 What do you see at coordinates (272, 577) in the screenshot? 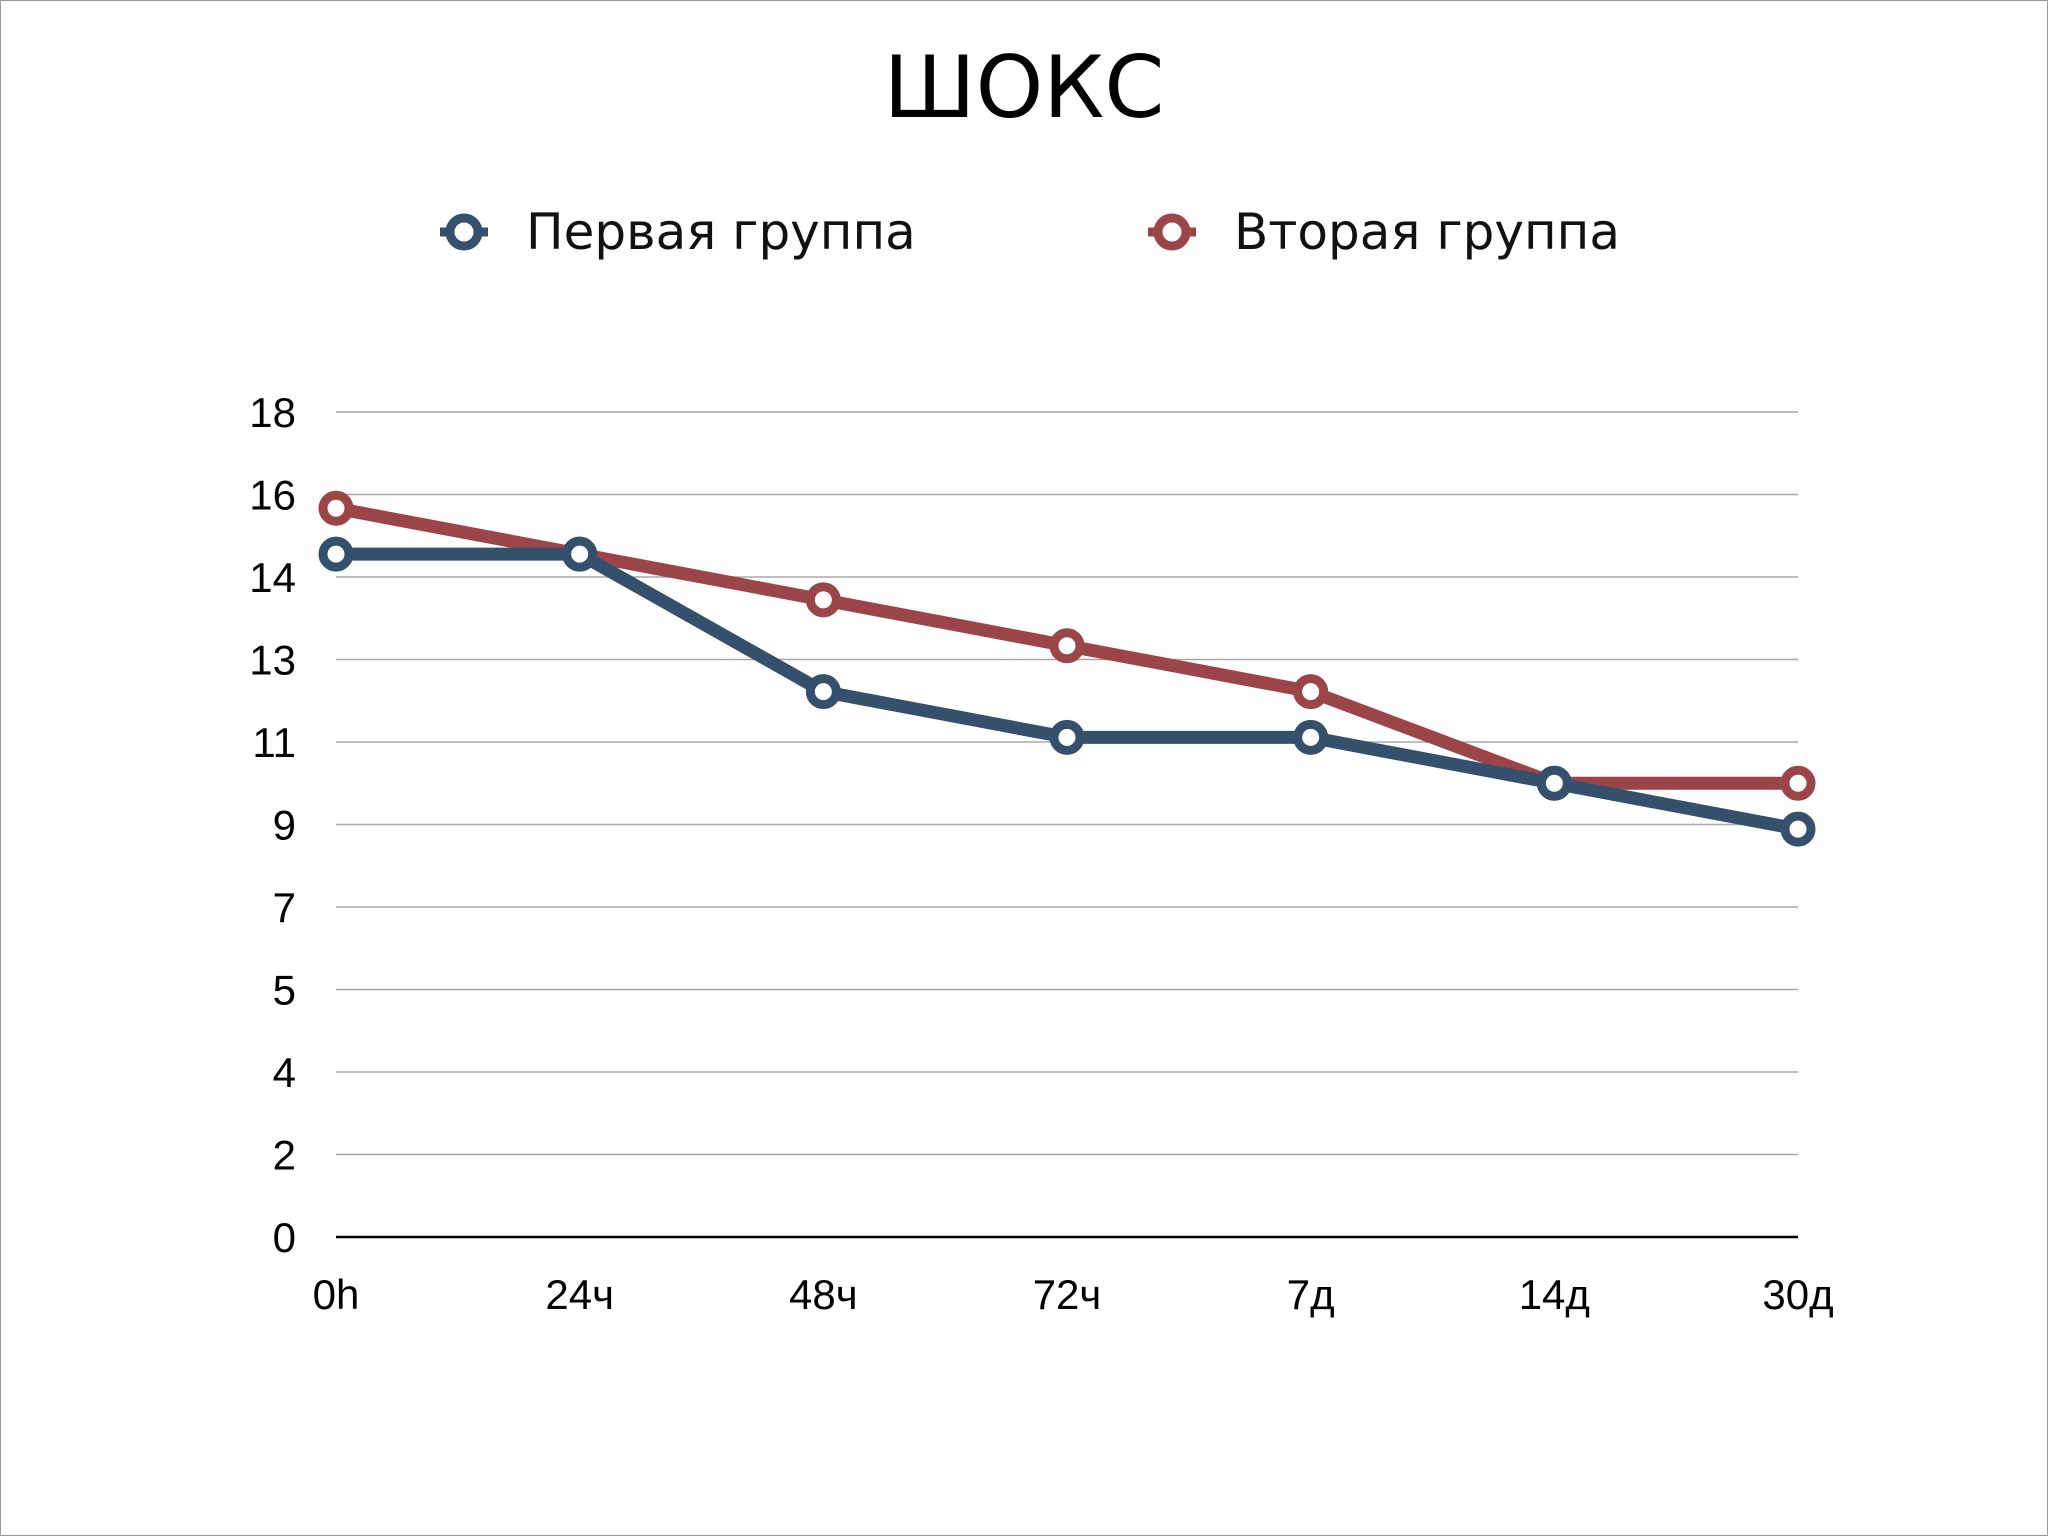
I see `y-tick-label: 14` at bounding box center [272, 577].